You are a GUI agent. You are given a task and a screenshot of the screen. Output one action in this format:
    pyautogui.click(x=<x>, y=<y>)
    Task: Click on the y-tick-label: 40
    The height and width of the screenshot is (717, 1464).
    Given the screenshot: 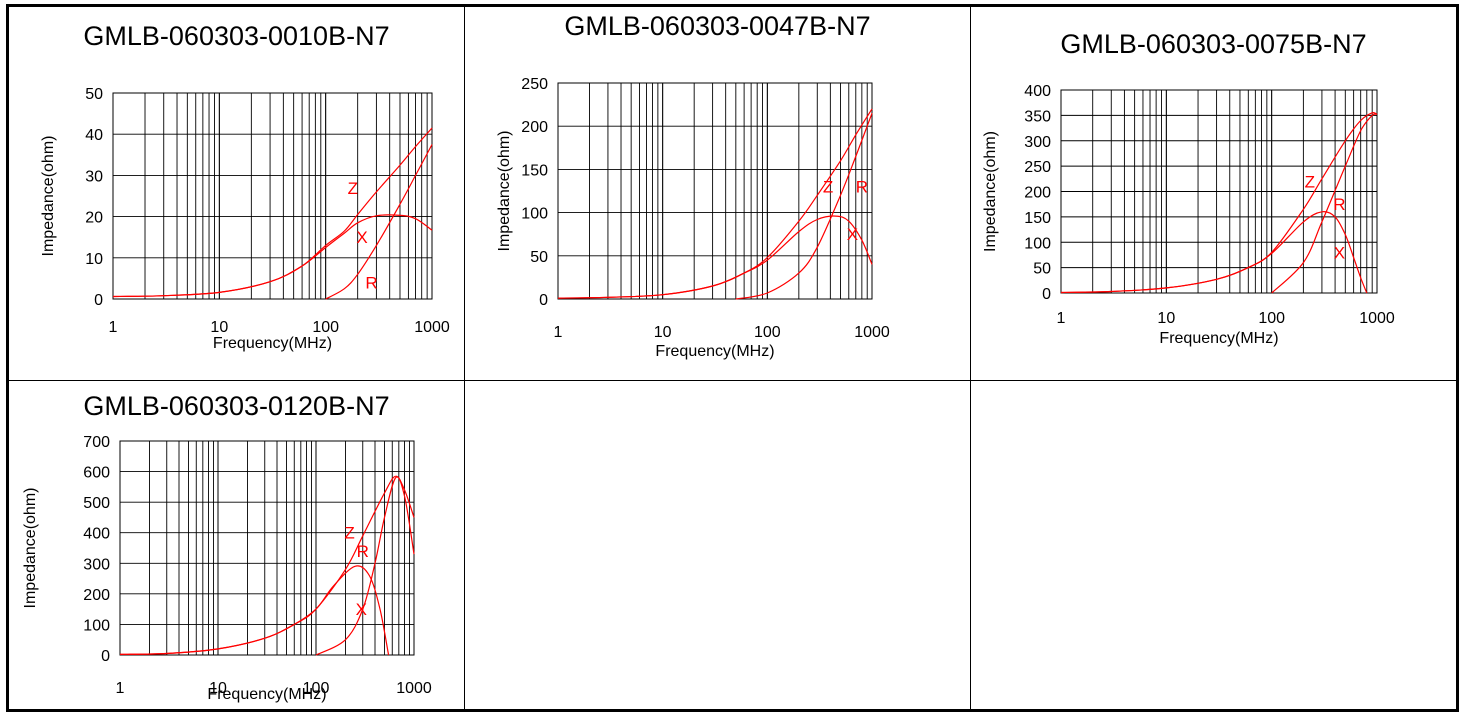 What is the action you would take?
    pyautogui.click(x=94, y=135)
    